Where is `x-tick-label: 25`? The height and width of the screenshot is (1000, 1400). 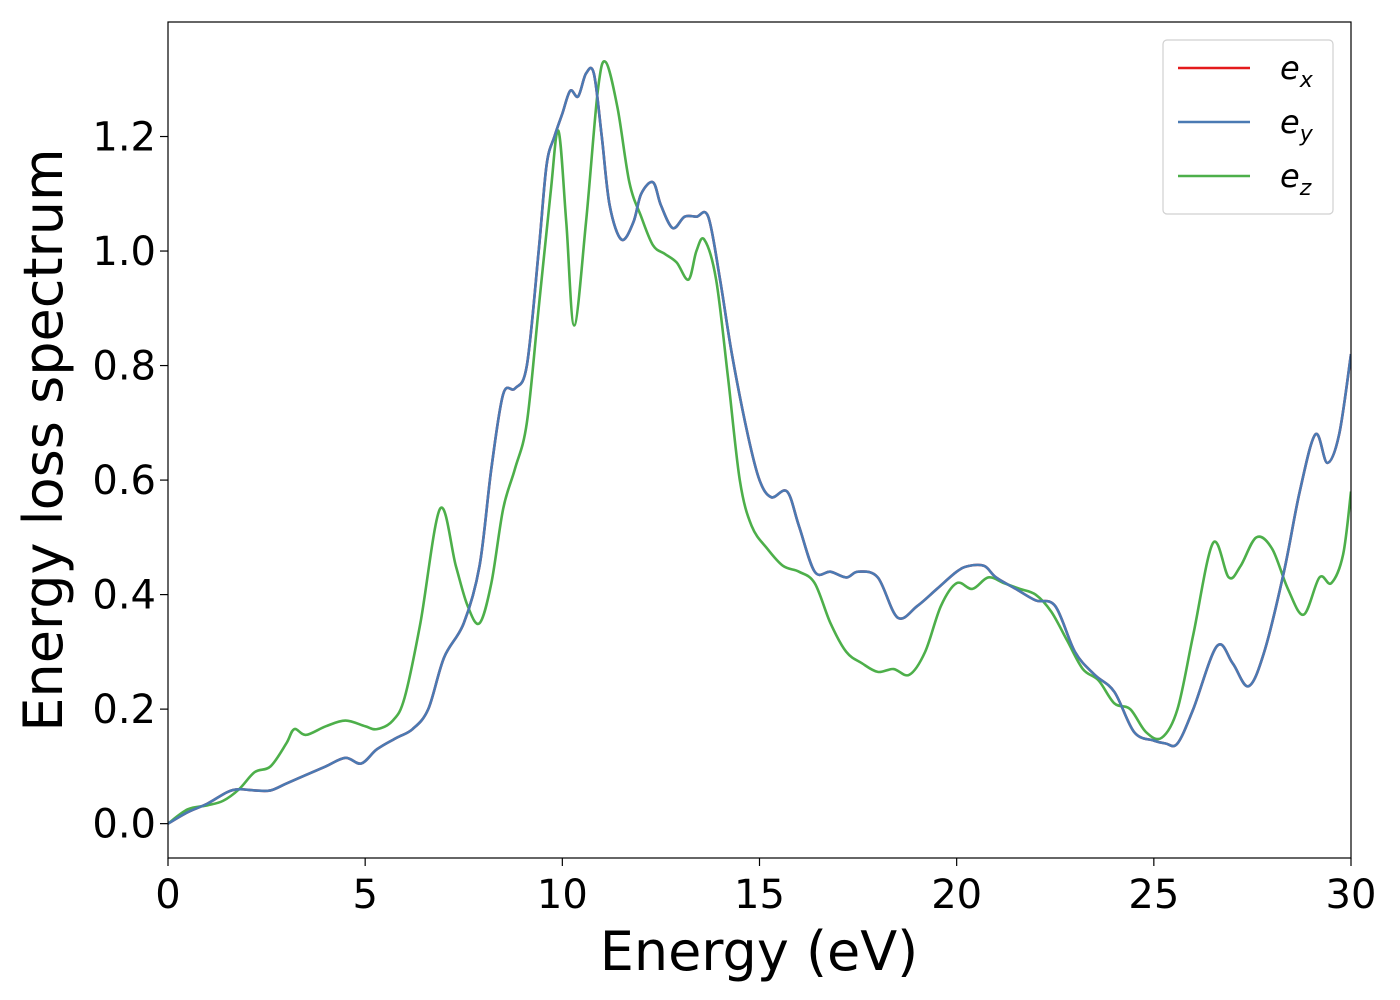 x-tick-label: 25 is located at coordinates (1153, 895).